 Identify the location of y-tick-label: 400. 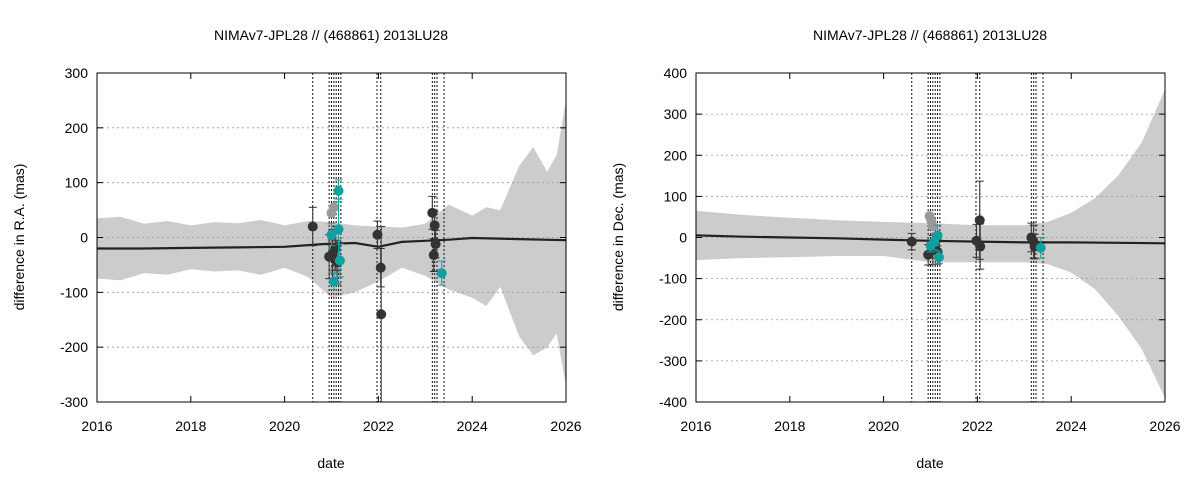
(676, 73).